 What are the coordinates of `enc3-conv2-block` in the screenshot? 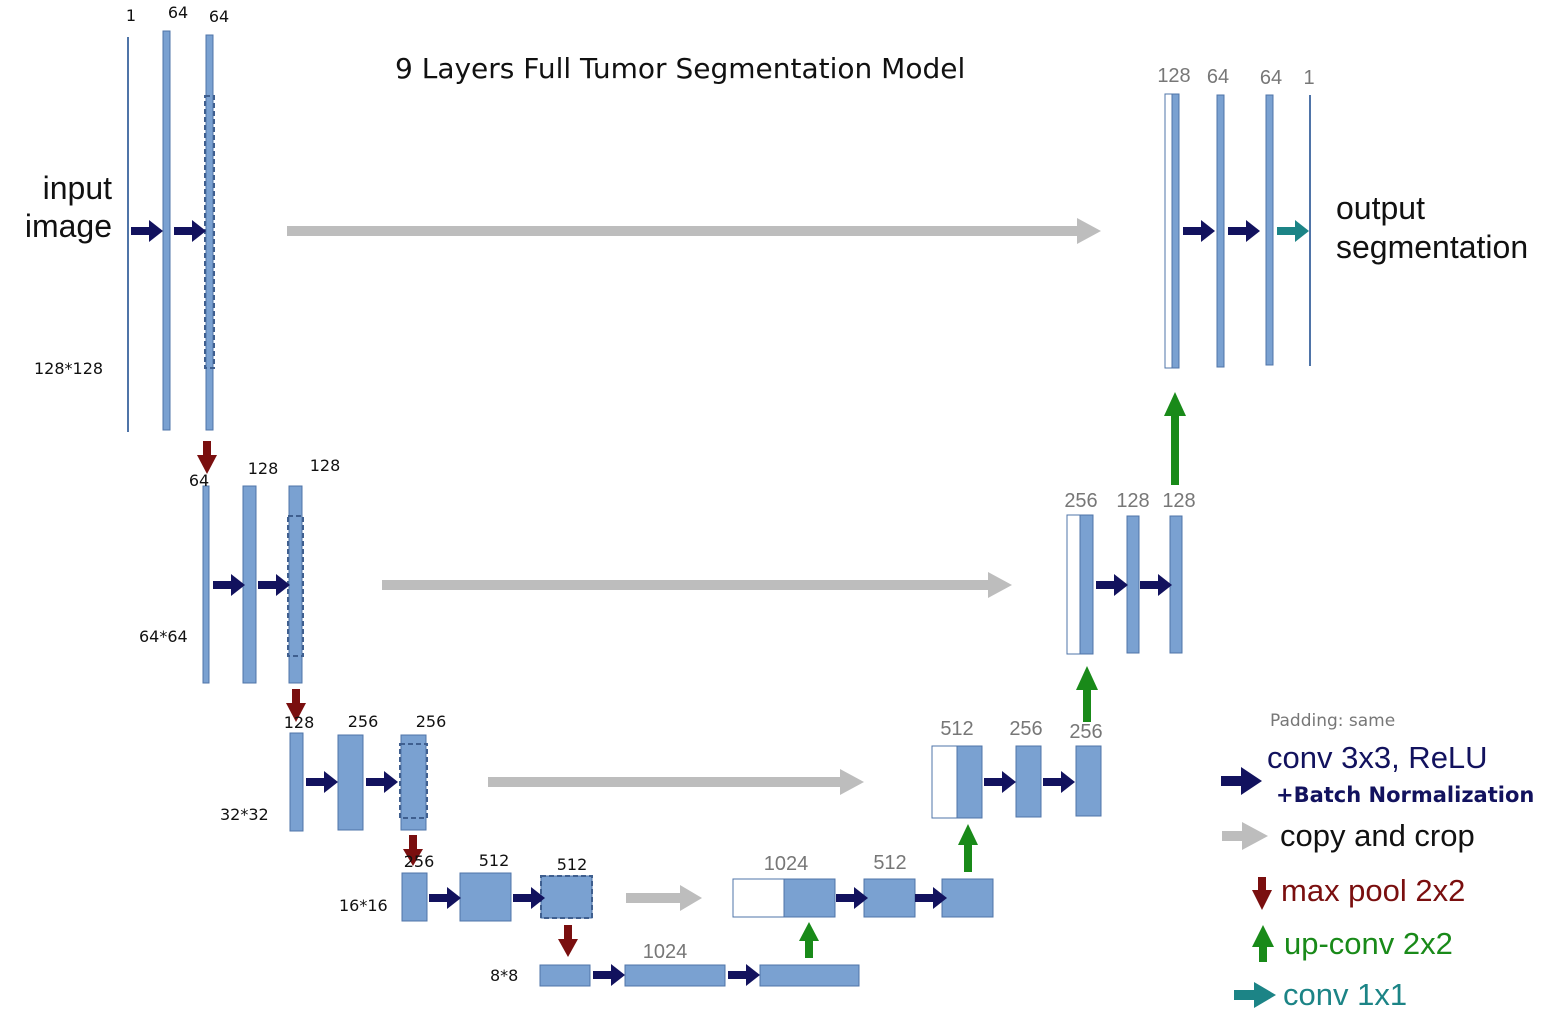 It's located at (413, 782).